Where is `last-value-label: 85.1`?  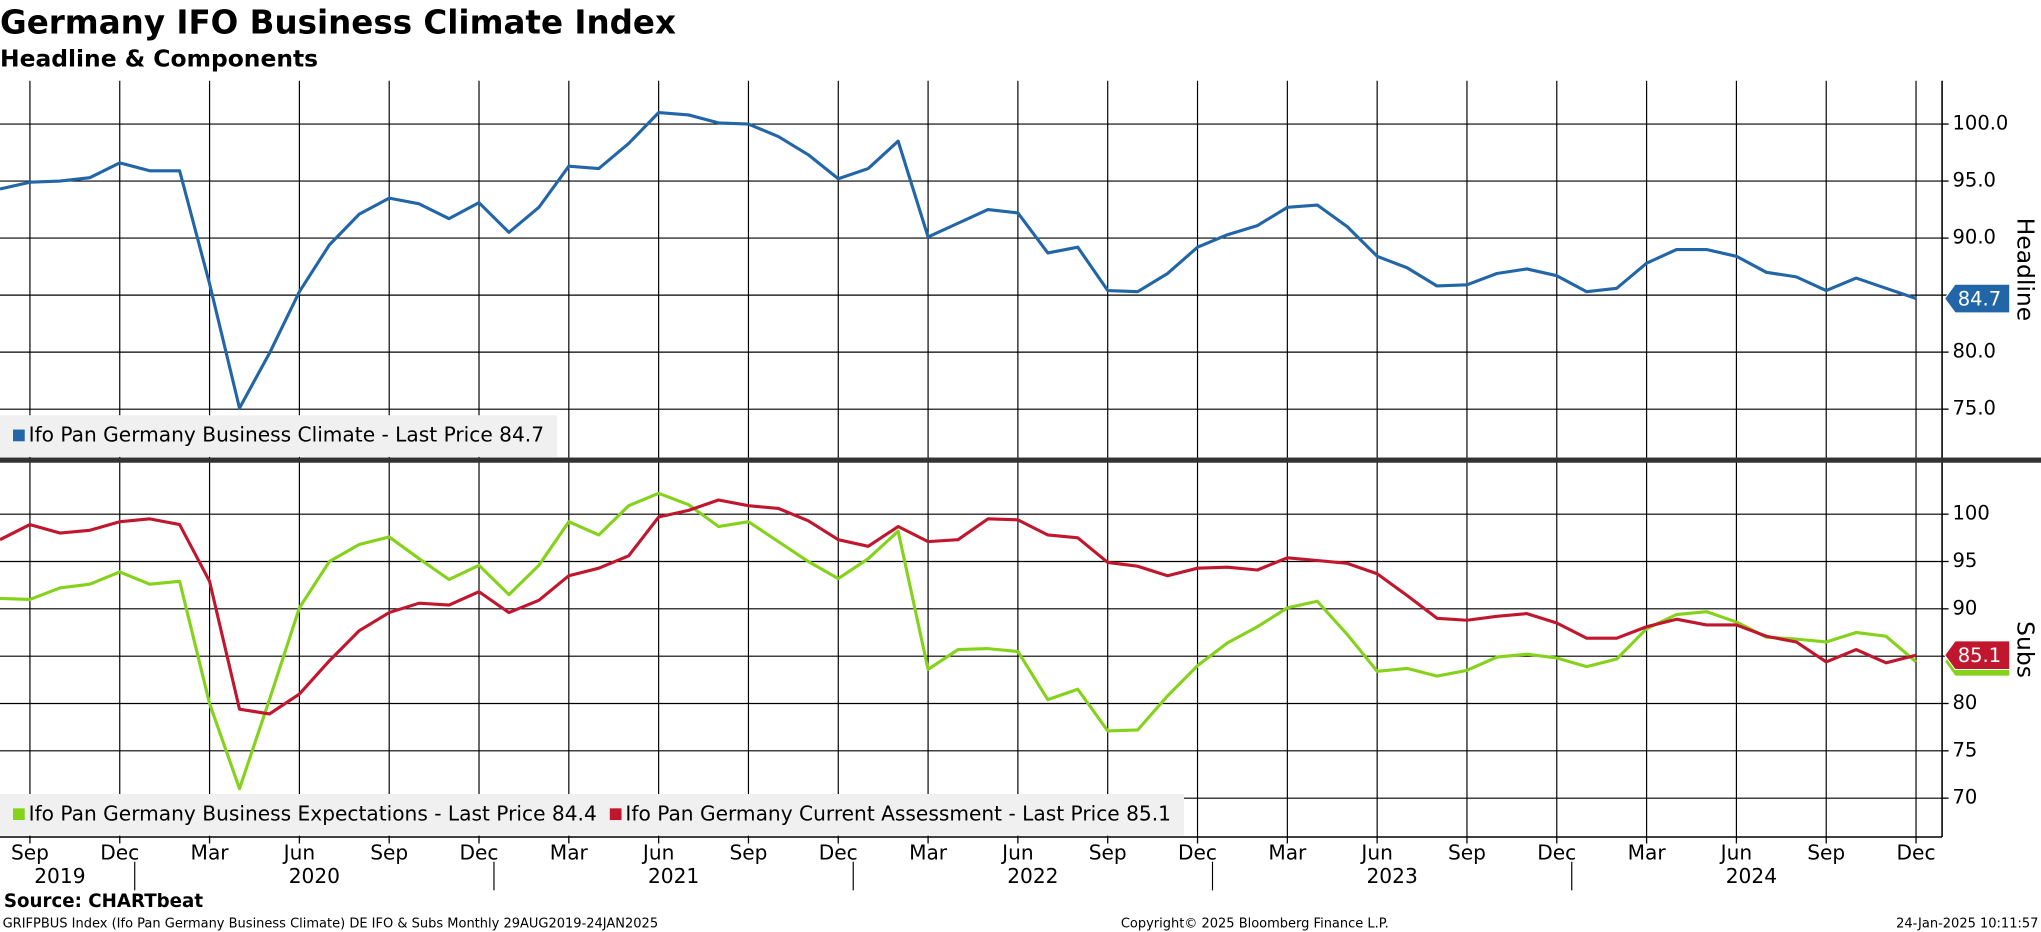
last-value-label: 85.1 is located at coordinates (1979, 655).